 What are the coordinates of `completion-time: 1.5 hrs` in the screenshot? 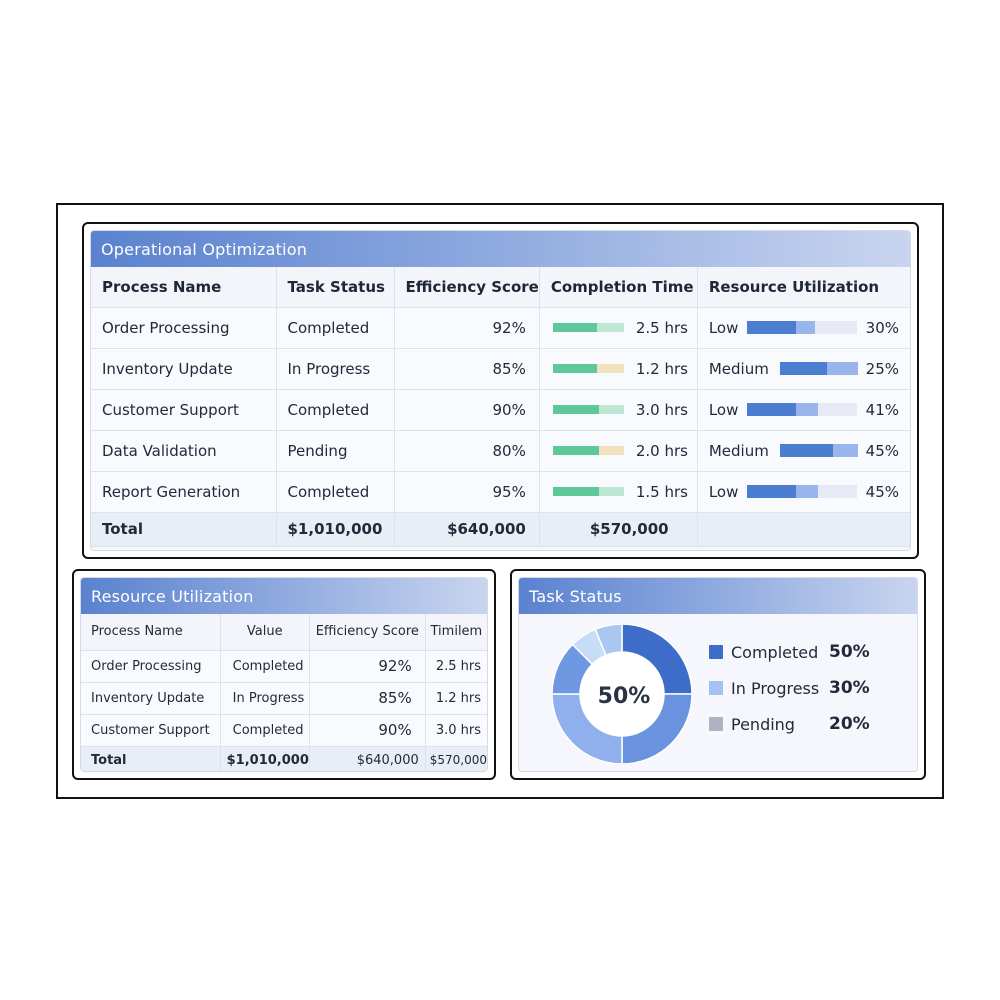 It's located at (661, 491).